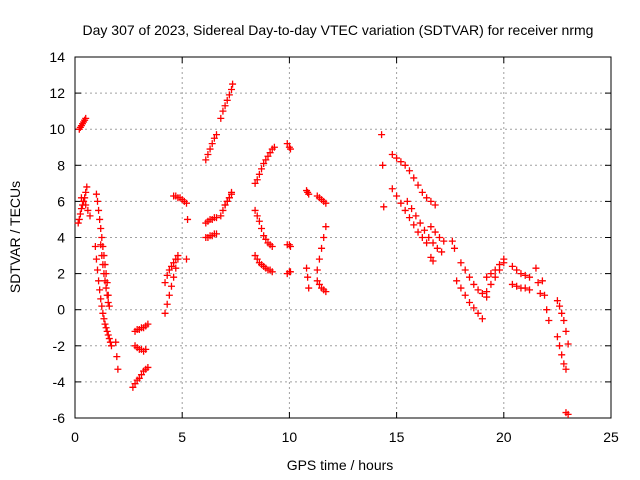 The height and width of the screenshot is (480, 640). What do you see at coordinates (504, 437) in the screenshot?
I see `x-tick-label: 20` at bounding box center [504, 437].